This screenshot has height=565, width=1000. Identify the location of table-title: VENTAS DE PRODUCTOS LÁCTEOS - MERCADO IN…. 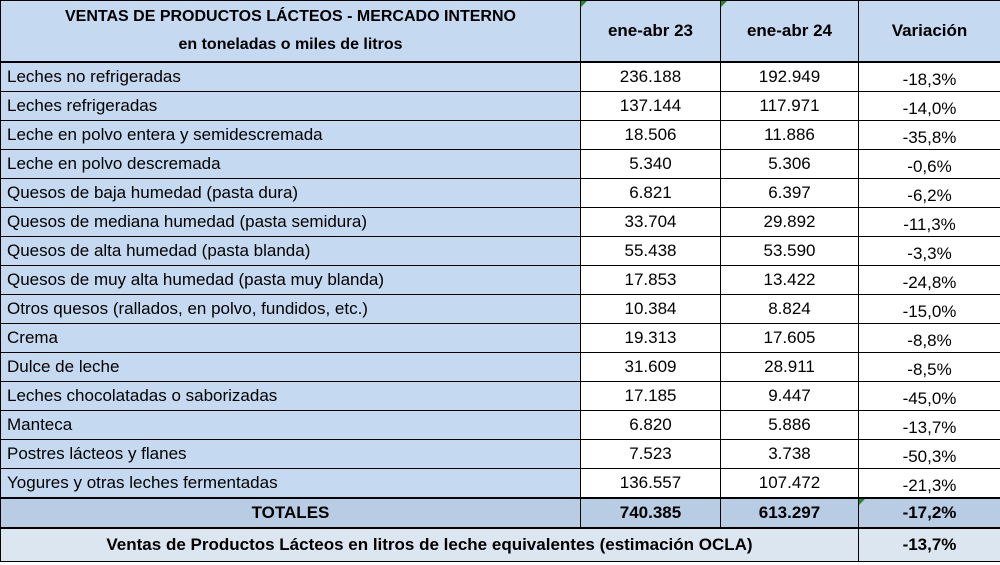
(290, 31).